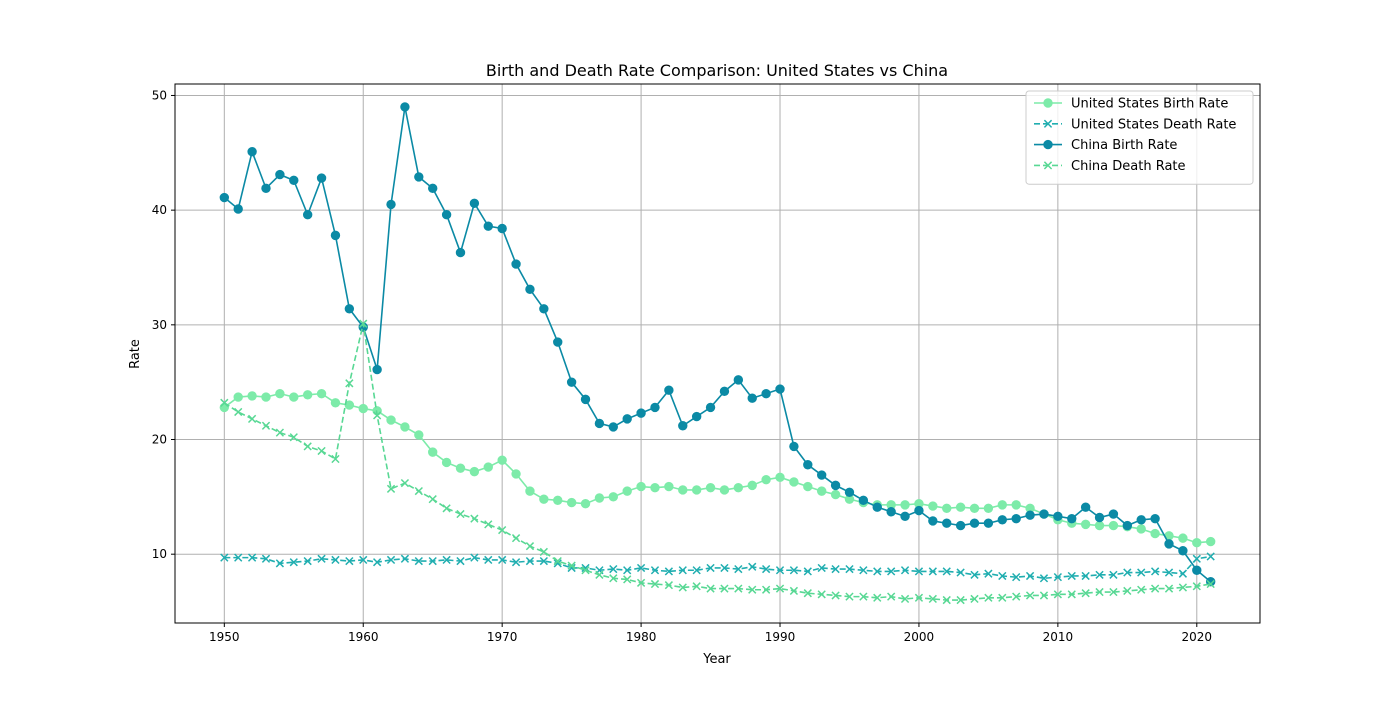 This screenshot has width=1400, height=704. I want to click on legend-item-united-states-birth-rate: United States Birth Rate, so click(1131, 104).